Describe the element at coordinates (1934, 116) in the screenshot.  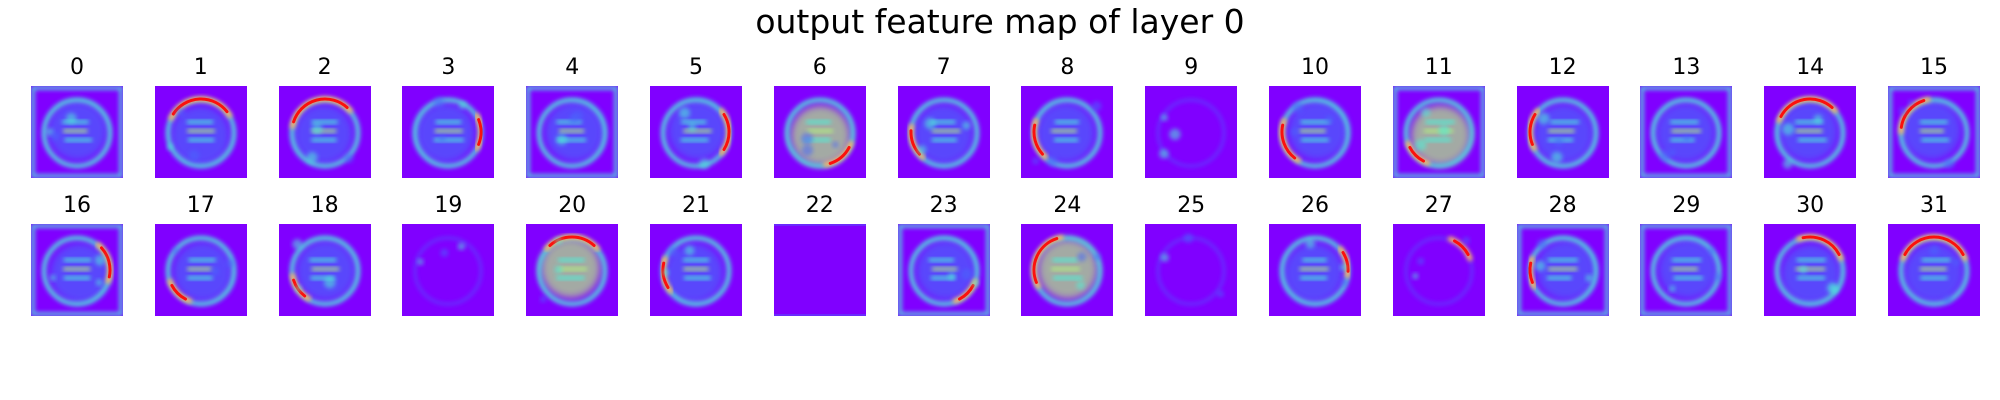
I see `feature-map-panel: 15` at that location.